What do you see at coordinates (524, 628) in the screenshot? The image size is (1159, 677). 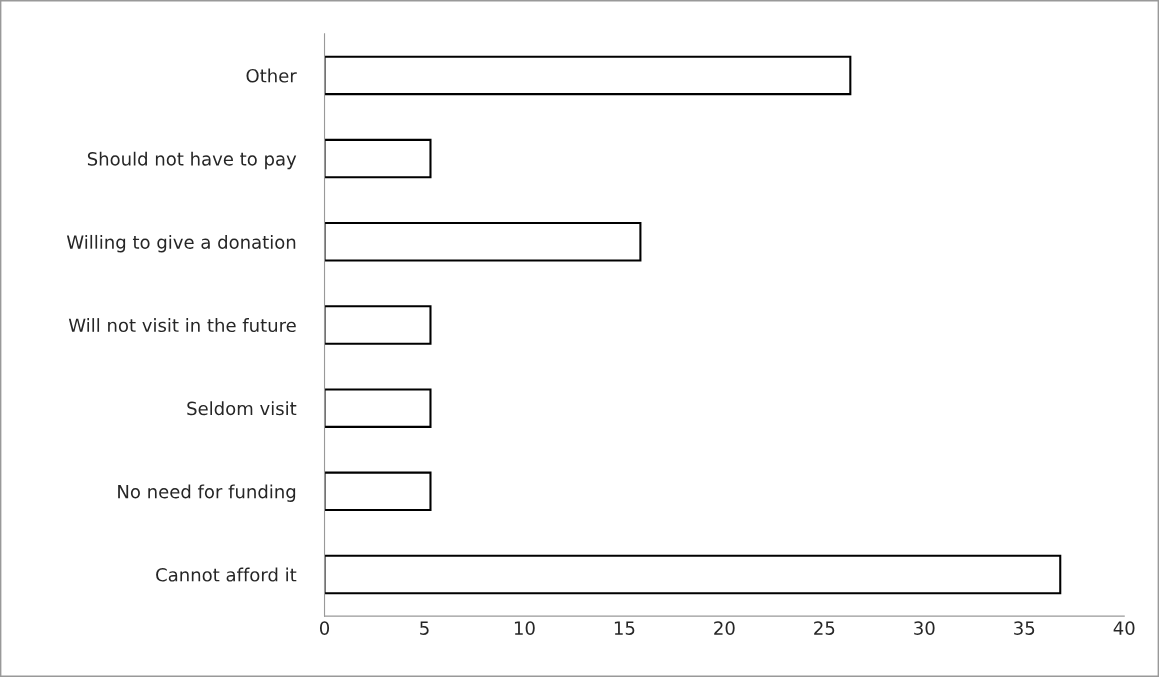 I see `x-tick-label: 10` at bounding box center [524, 628].